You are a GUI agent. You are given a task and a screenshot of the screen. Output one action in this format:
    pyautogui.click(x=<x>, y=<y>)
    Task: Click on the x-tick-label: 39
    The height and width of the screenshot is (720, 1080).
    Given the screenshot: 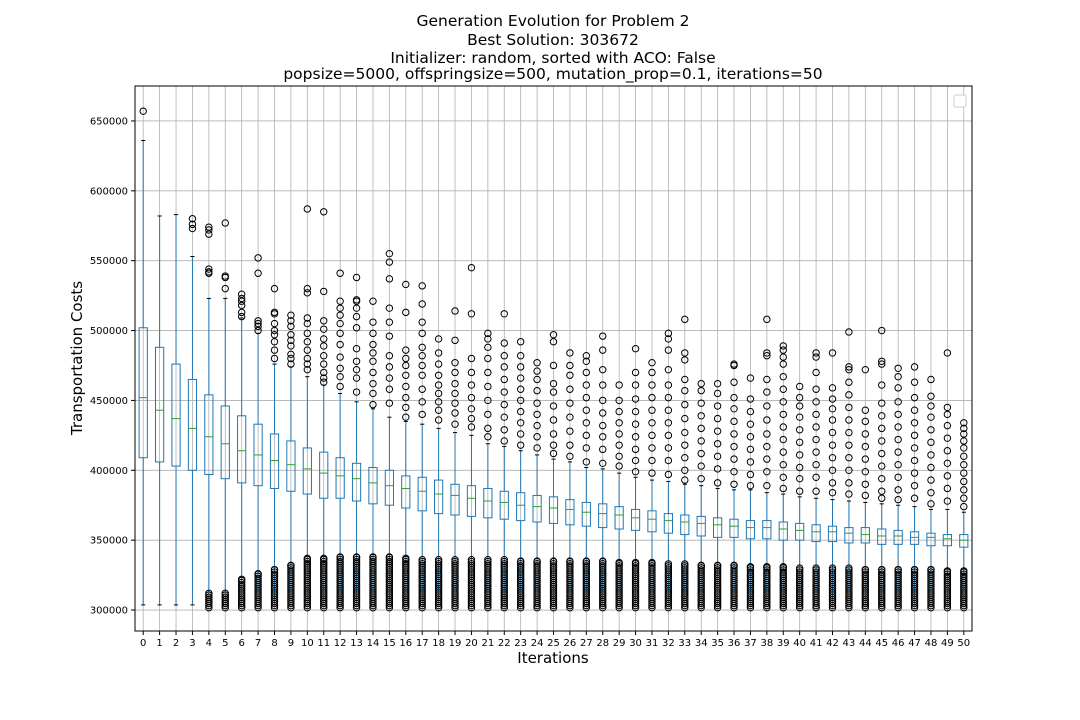 What is the action you would take?
    pyautogui.click(x=783, y=643)
    